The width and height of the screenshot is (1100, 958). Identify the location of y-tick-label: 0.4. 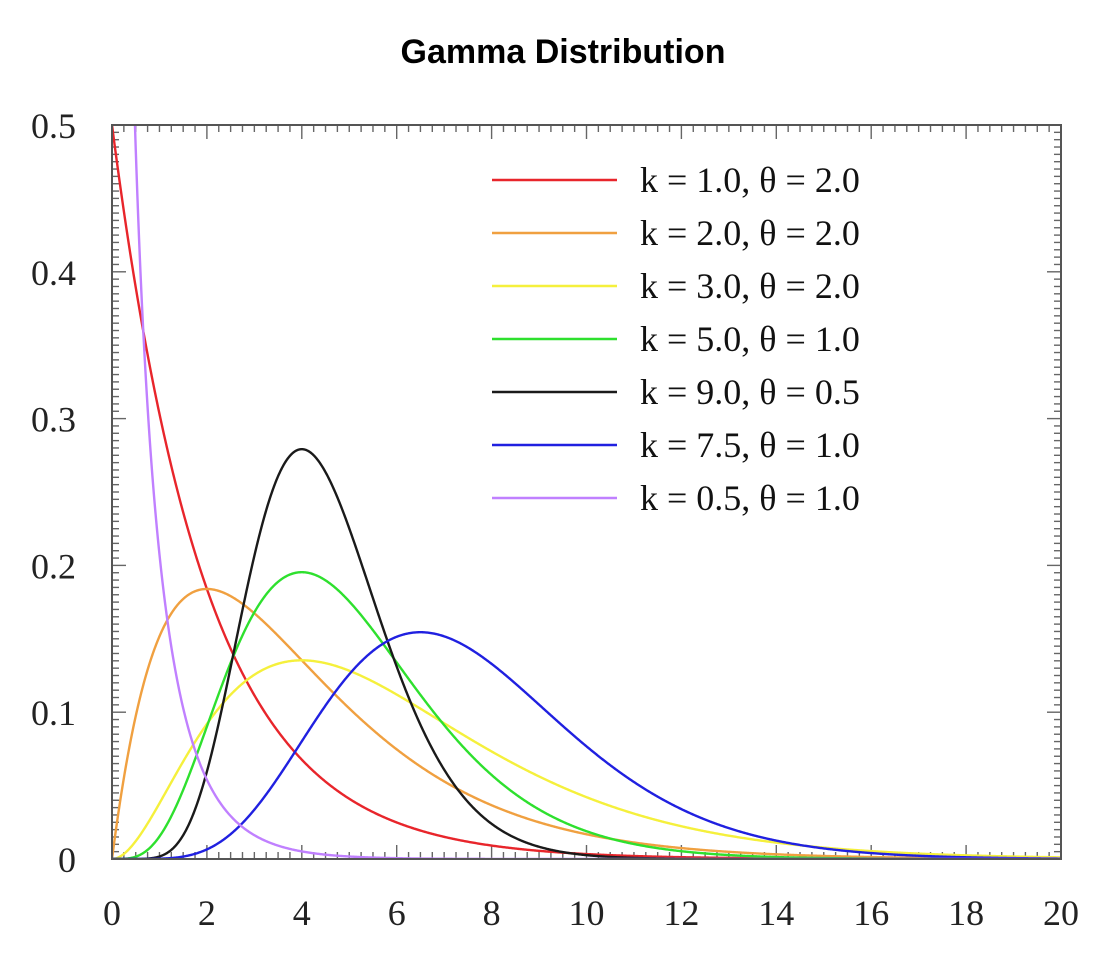
(53, 273).